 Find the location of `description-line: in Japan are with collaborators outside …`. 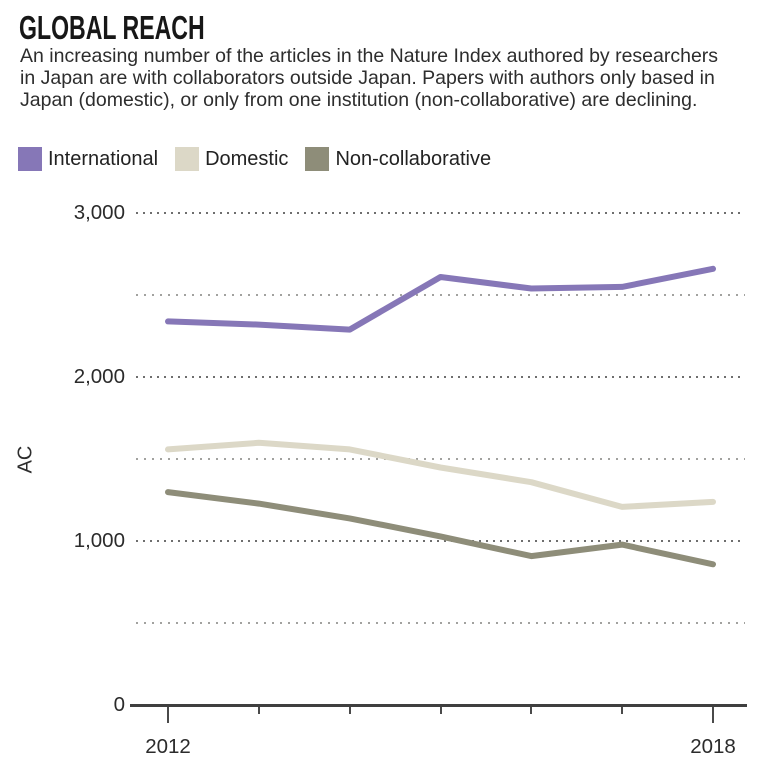

description-line: in Japan are with collaborators outside … is located at coordinates (367, 78).